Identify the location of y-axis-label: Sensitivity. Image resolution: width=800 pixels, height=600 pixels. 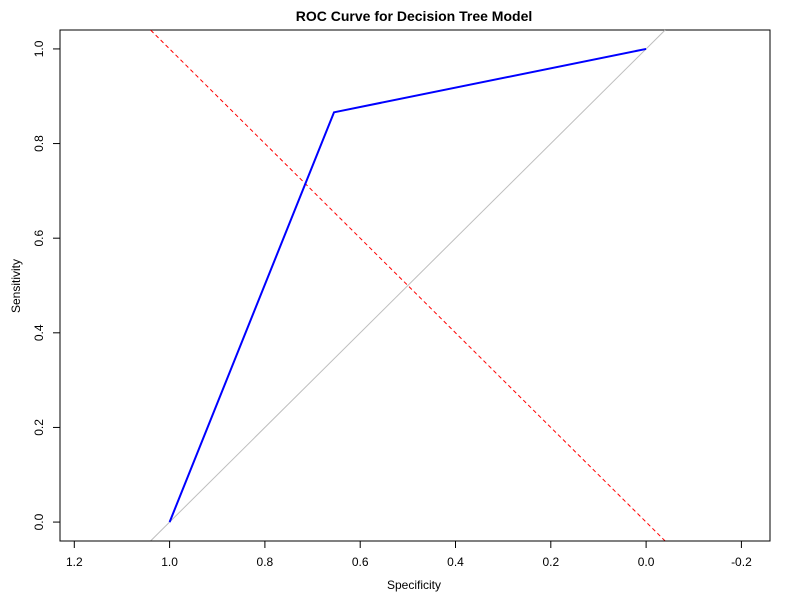
(16, 286).